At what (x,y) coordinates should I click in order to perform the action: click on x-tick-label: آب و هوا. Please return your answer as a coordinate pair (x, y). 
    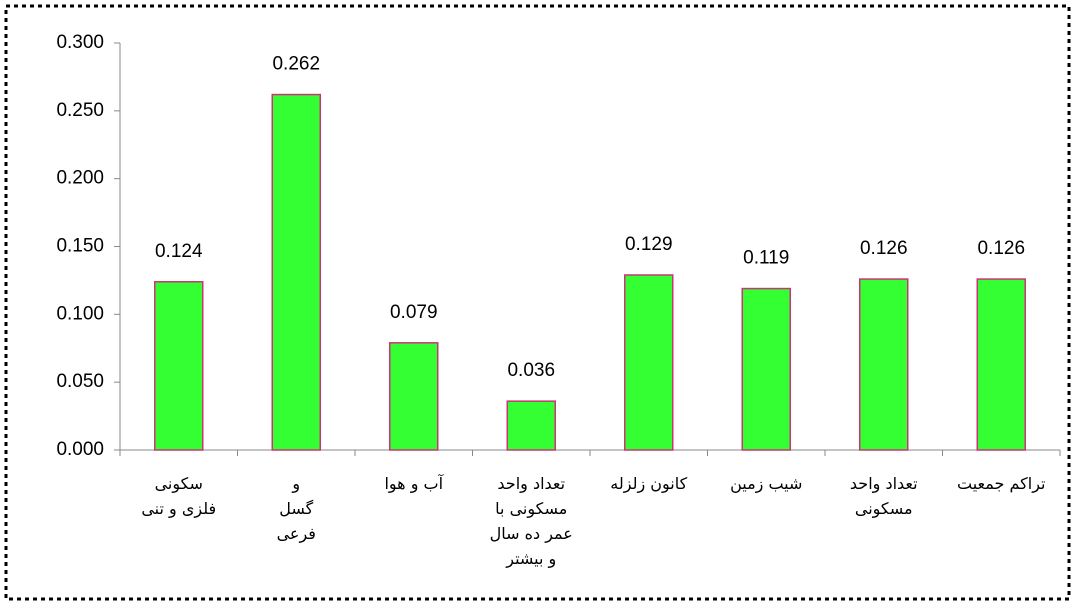
    Looking at the image, I should click on (414, 484).